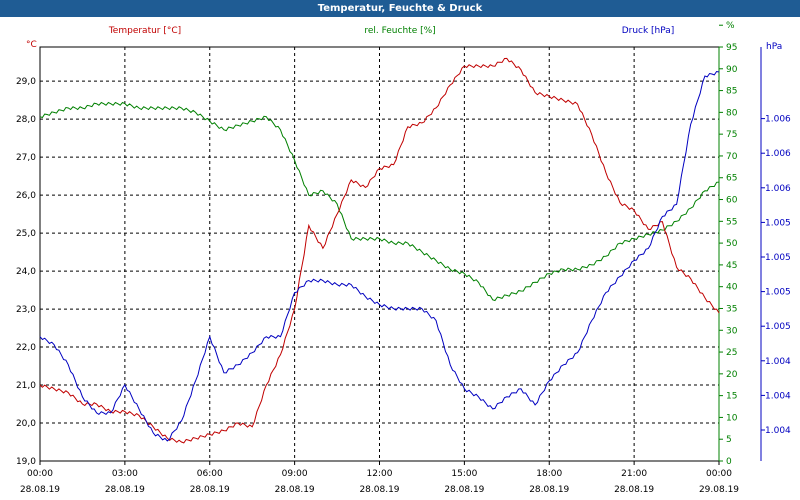 The image size is (800, 500). What do you see at coordinates (719, 490) in the screenshot?
I see `x-tick-label-date: 29.08.19` at bounding box center [719, 490].